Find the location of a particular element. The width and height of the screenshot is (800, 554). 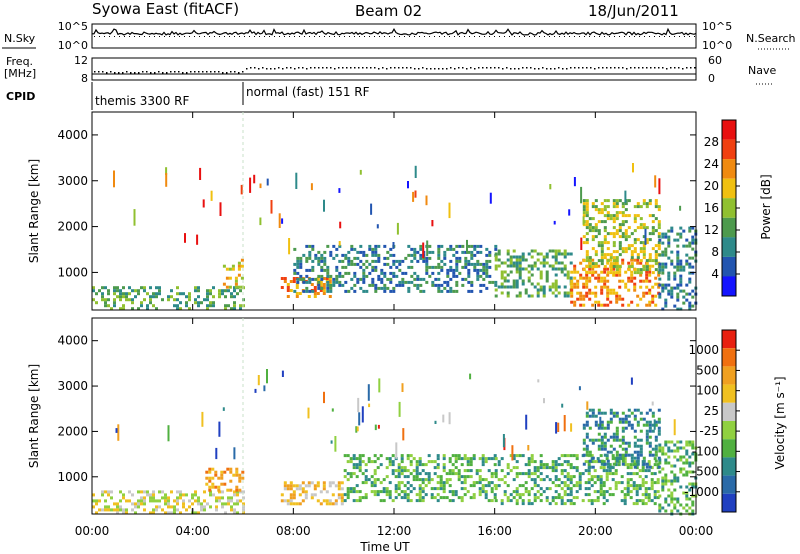

power-streak is located at coordinates (423, 250).